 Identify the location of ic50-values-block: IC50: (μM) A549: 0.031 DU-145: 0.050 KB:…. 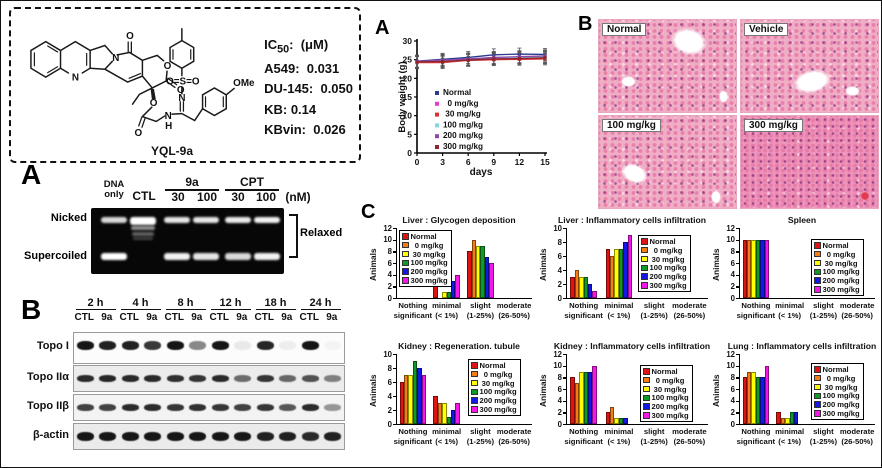
(308, 88).